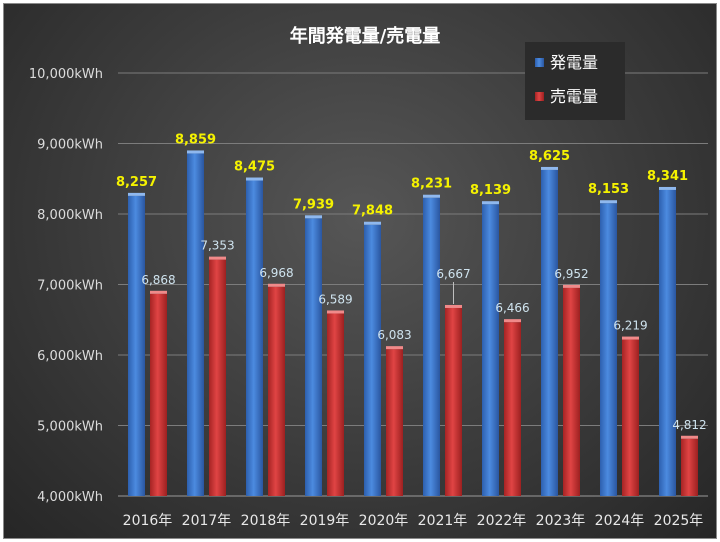 The height and width of the screenshot is (542, 720). I want to click on x-tick-label: 2018年, so click(266, 521).